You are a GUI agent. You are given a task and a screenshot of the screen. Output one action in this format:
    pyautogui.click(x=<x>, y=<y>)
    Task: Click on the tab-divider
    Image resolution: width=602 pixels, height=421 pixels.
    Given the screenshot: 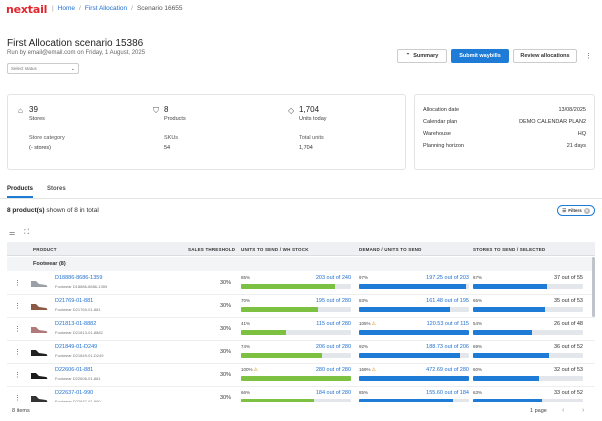 What is the action you would take?
    pyautogui.click(x=301, y=198)
    